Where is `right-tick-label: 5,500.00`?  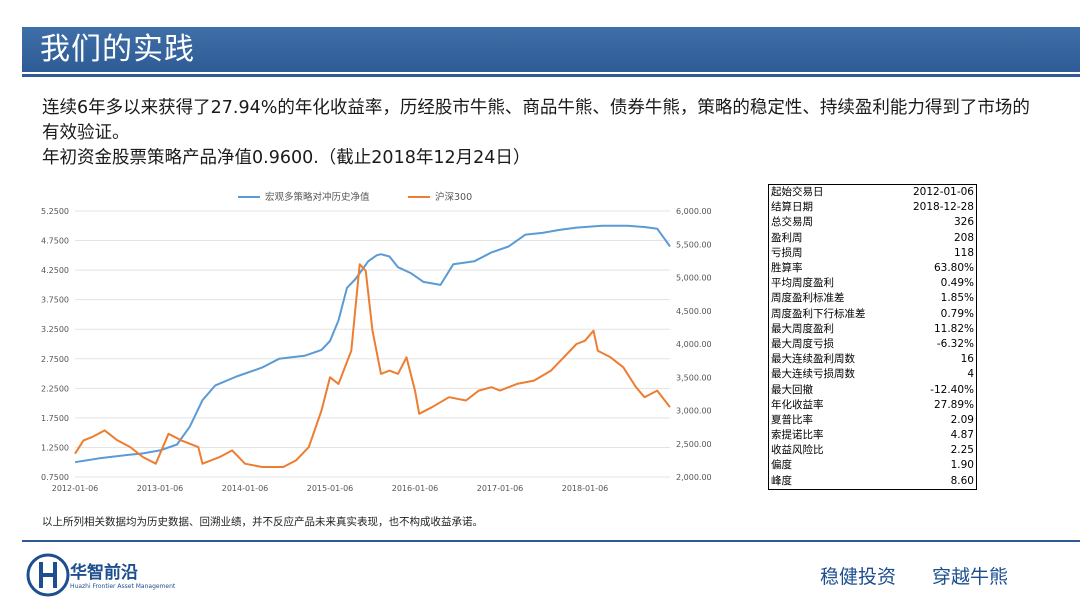
right-tick-label: 5,500.00 is located at coordinates (694, 244).